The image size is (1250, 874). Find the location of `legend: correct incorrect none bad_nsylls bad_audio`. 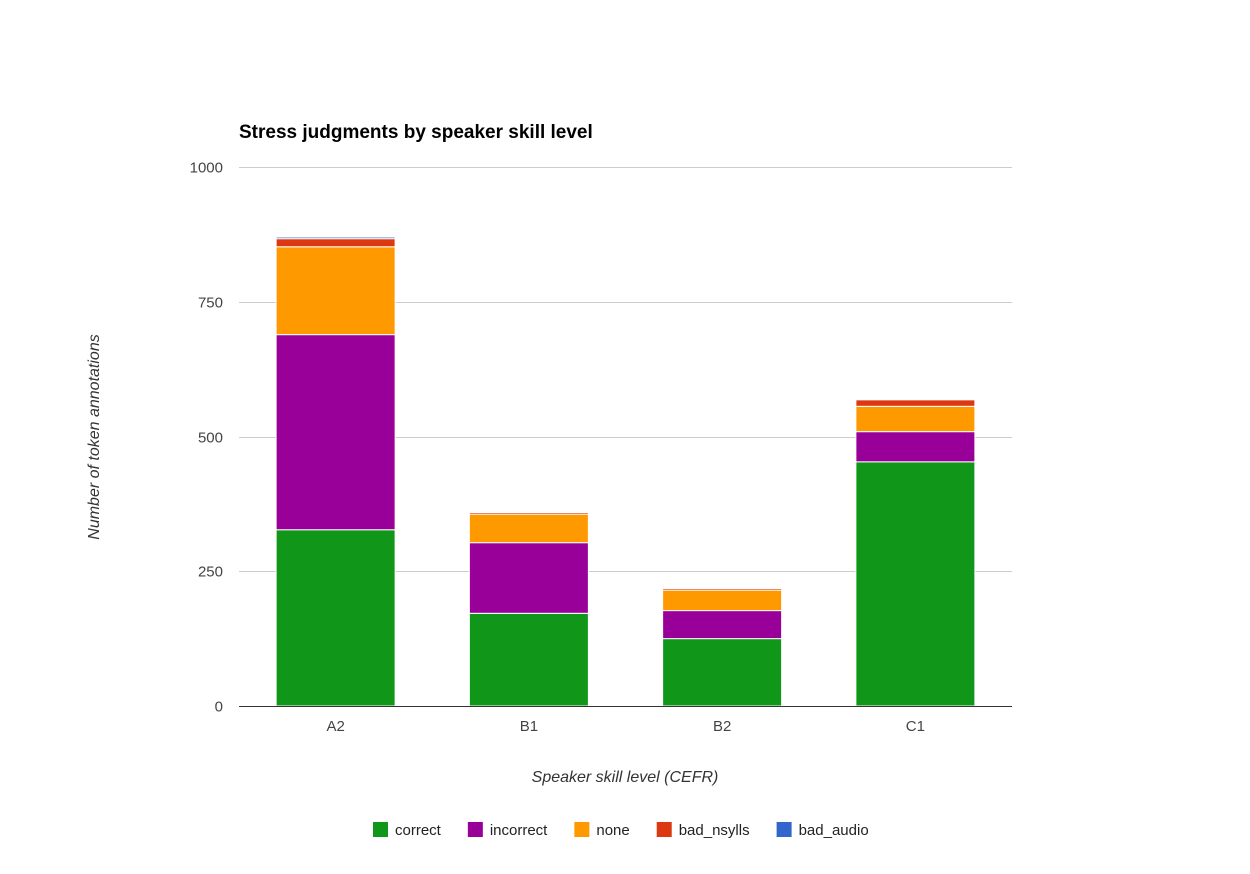

legend: correct incorrect none bad_nsylls bad_audio is located at coordinates (621, 830).